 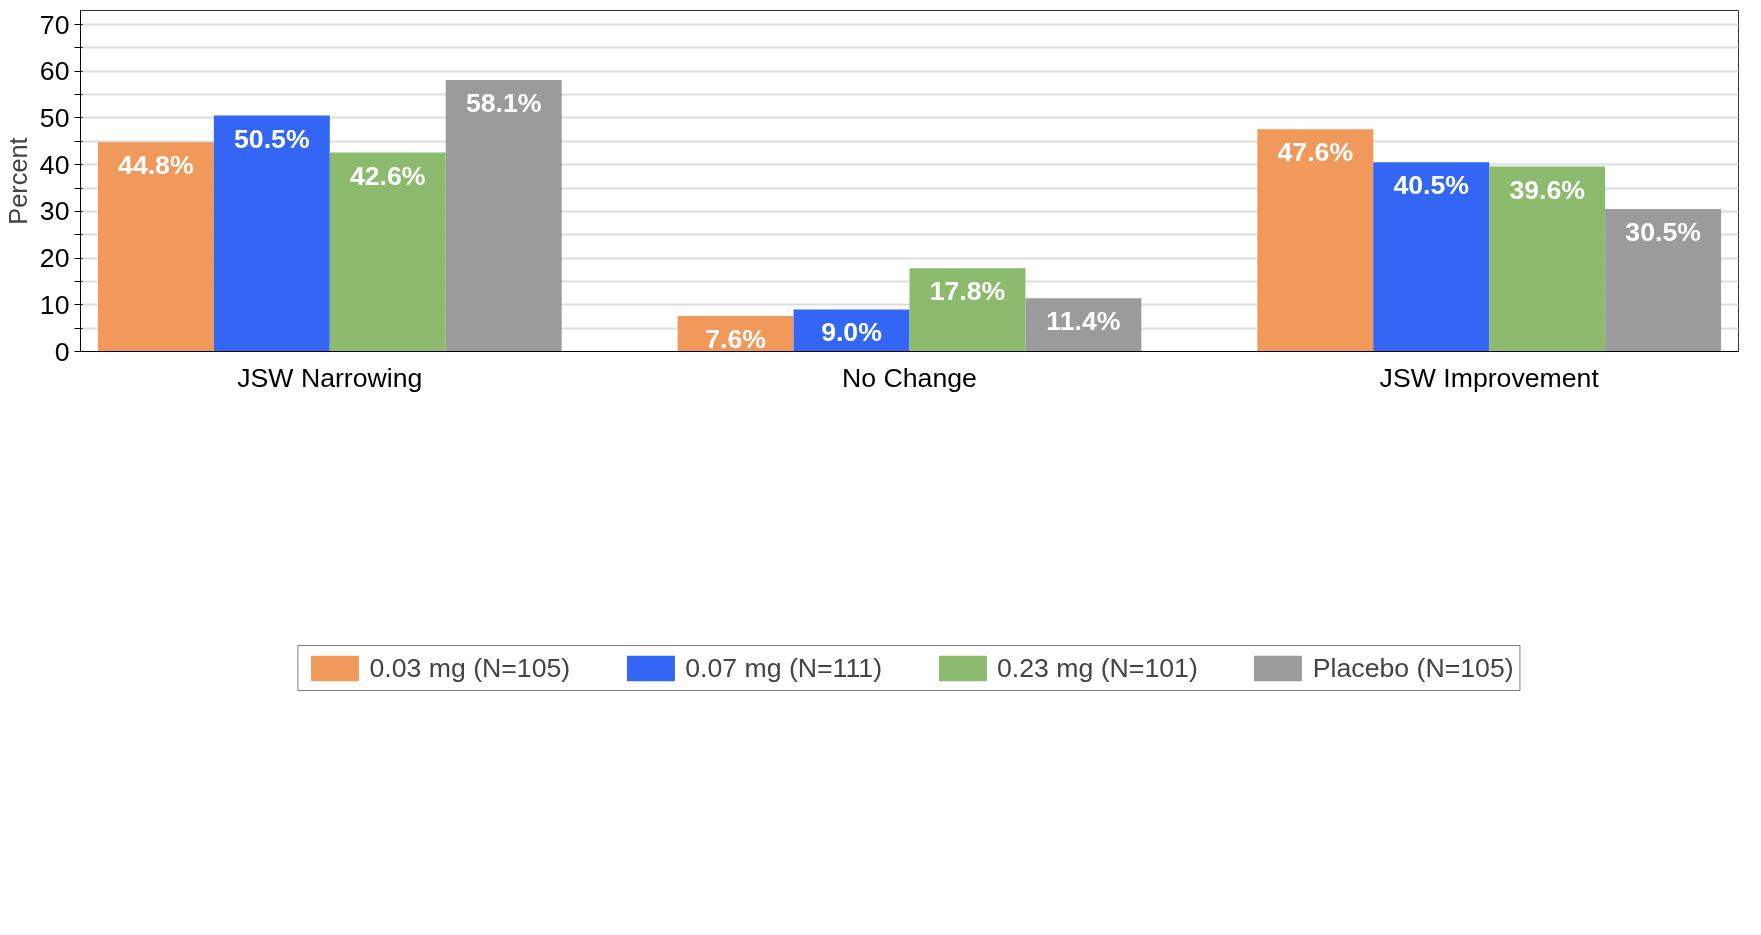 What do you see at coordinates (54, 164) in the screenshot?
I see `y-tick-label: 40` at bounding box center [54, 164].